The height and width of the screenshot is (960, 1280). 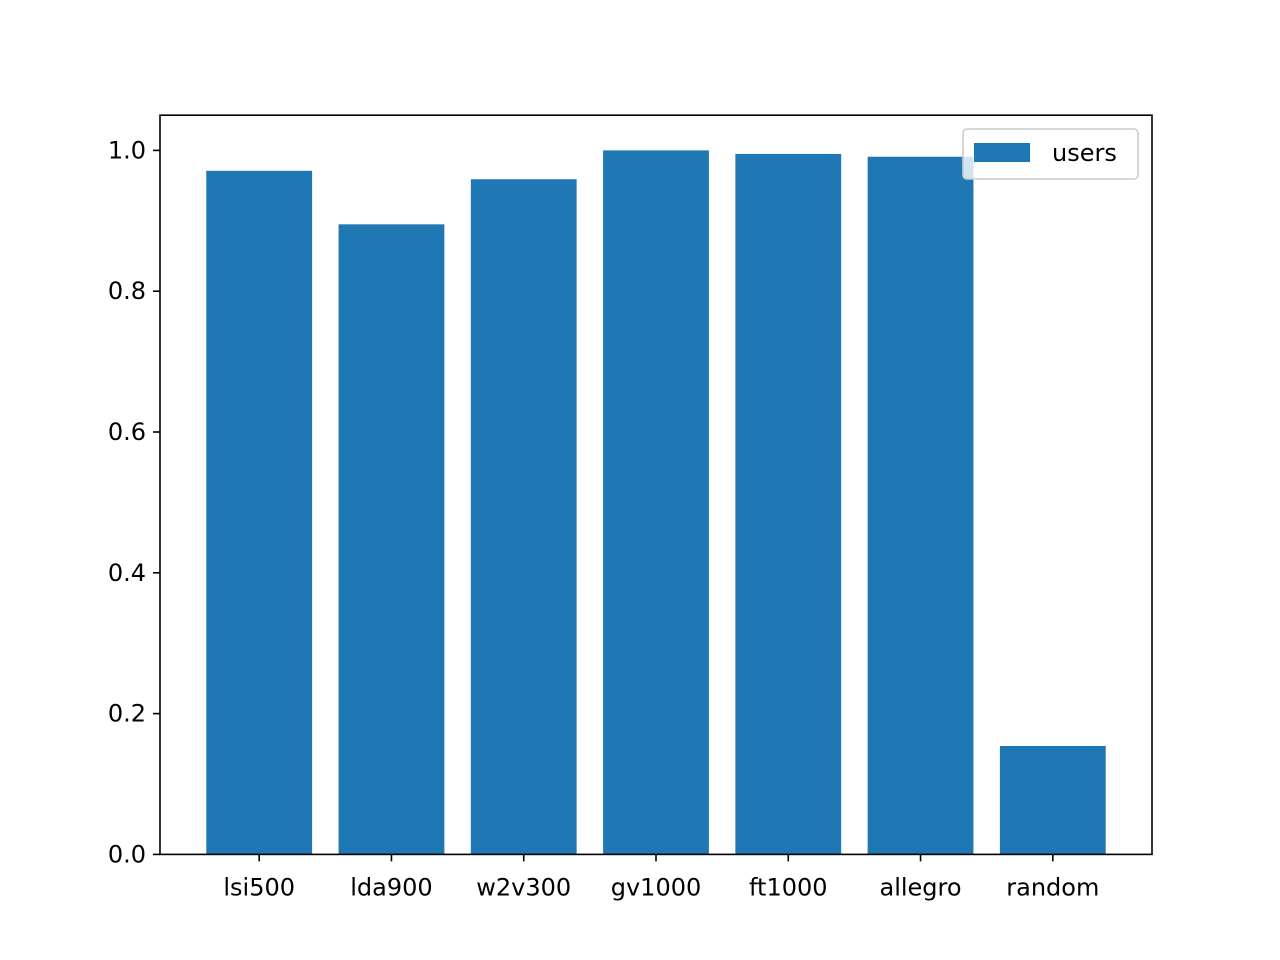 I want to click on legend-swatch-users, so click(x=1002, y=152).